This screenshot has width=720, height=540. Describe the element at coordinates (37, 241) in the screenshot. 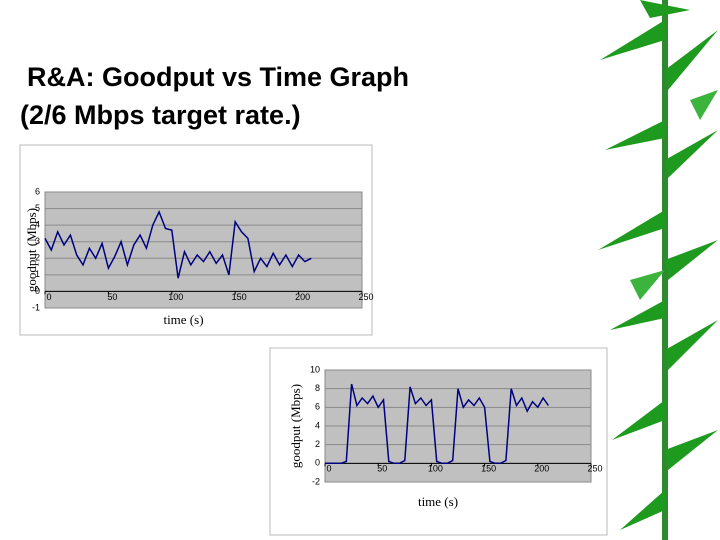

I see `y-tick-label: 3` at that location.